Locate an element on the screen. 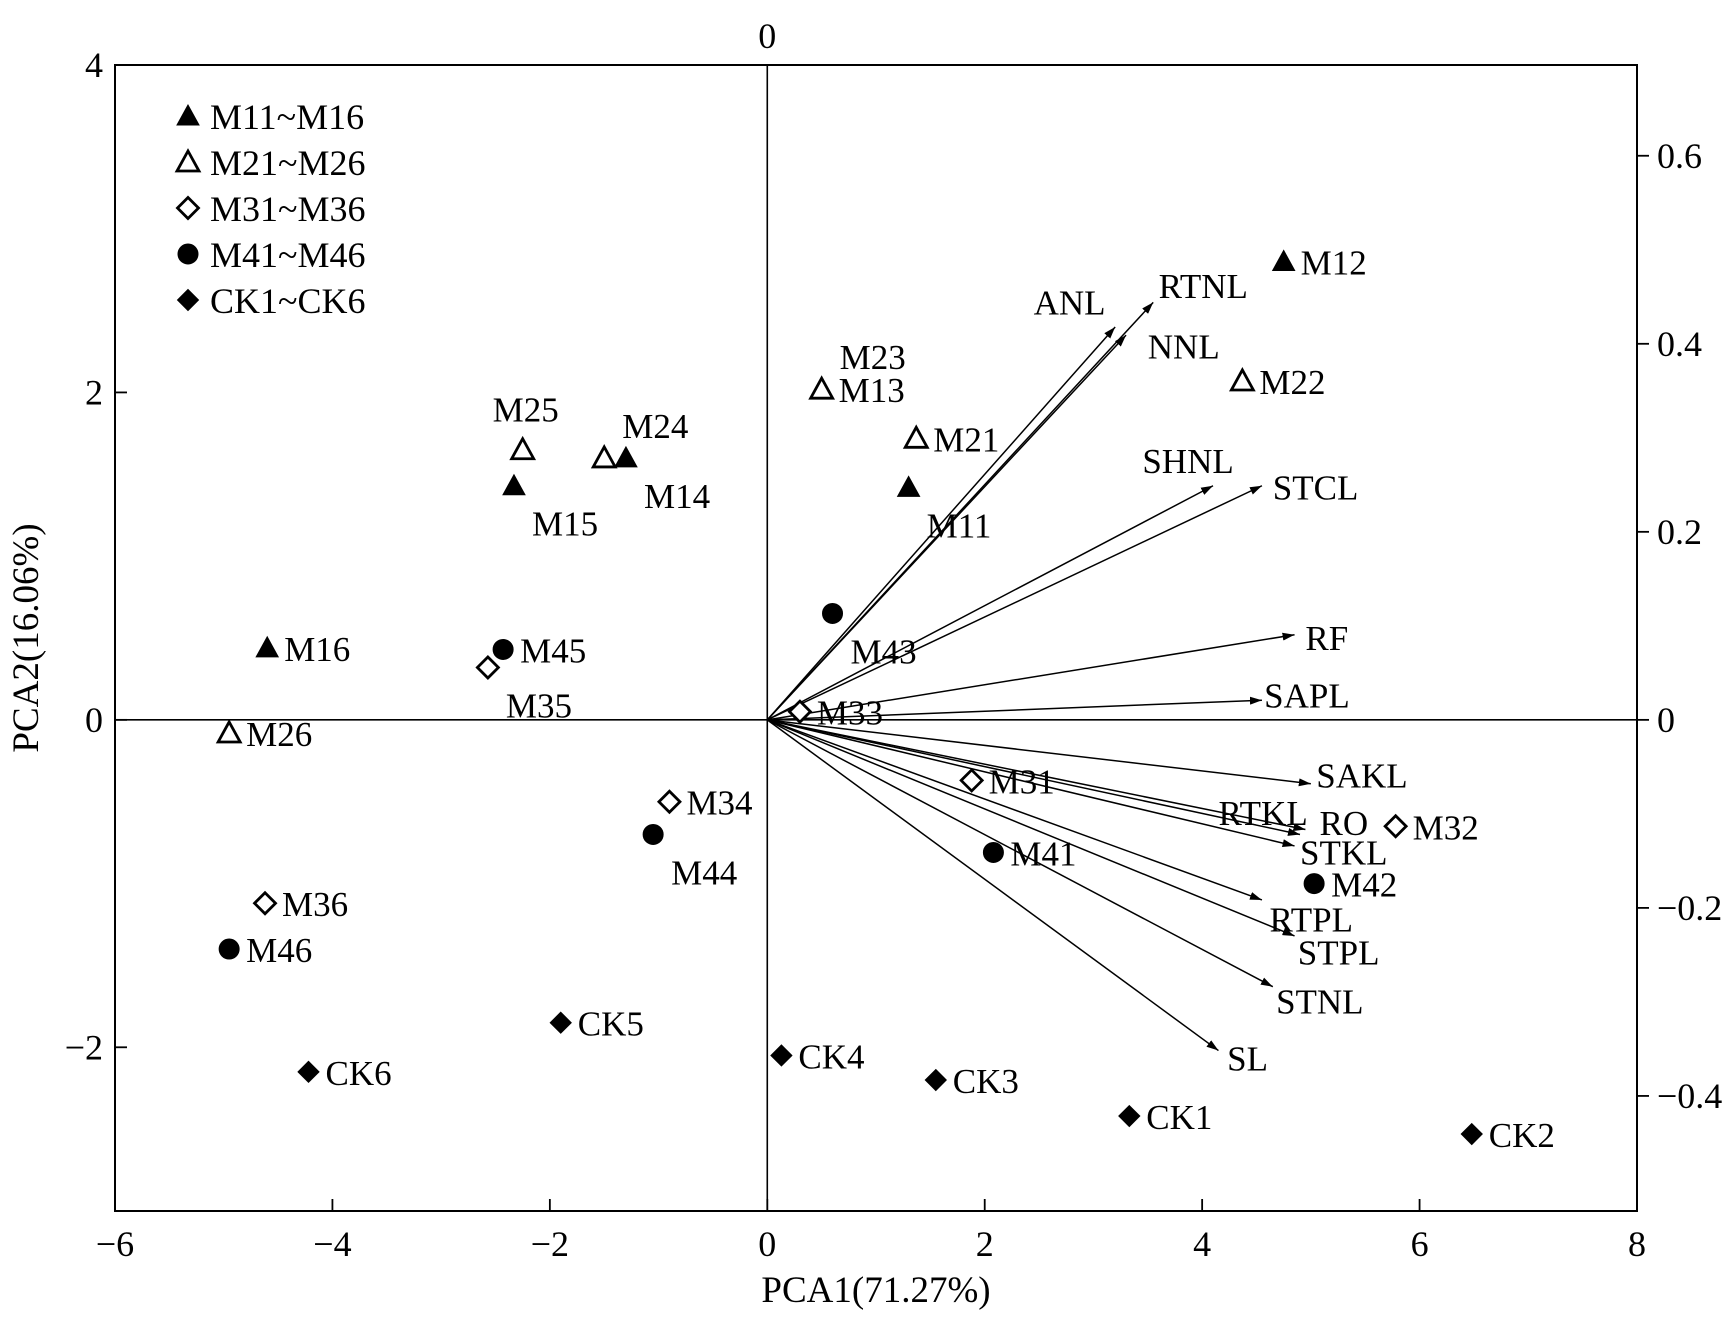  y-tick-label: −2 is located at coordinates (84, 1047).